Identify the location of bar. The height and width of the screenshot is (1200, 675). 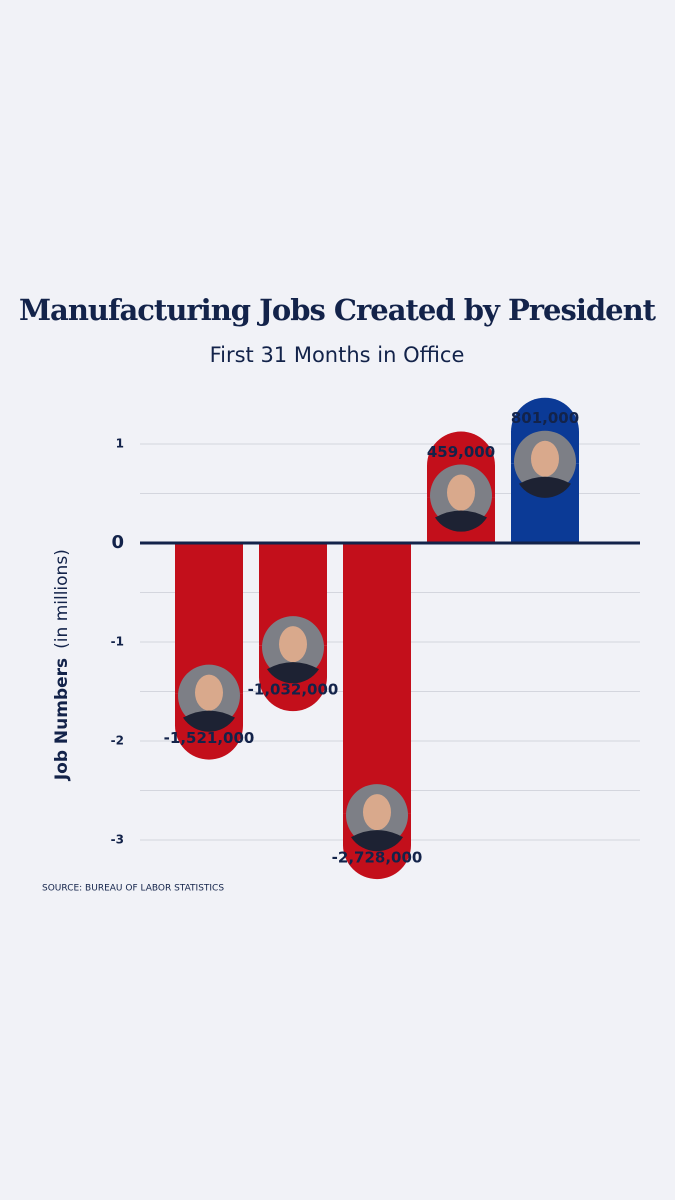
(377, 678).